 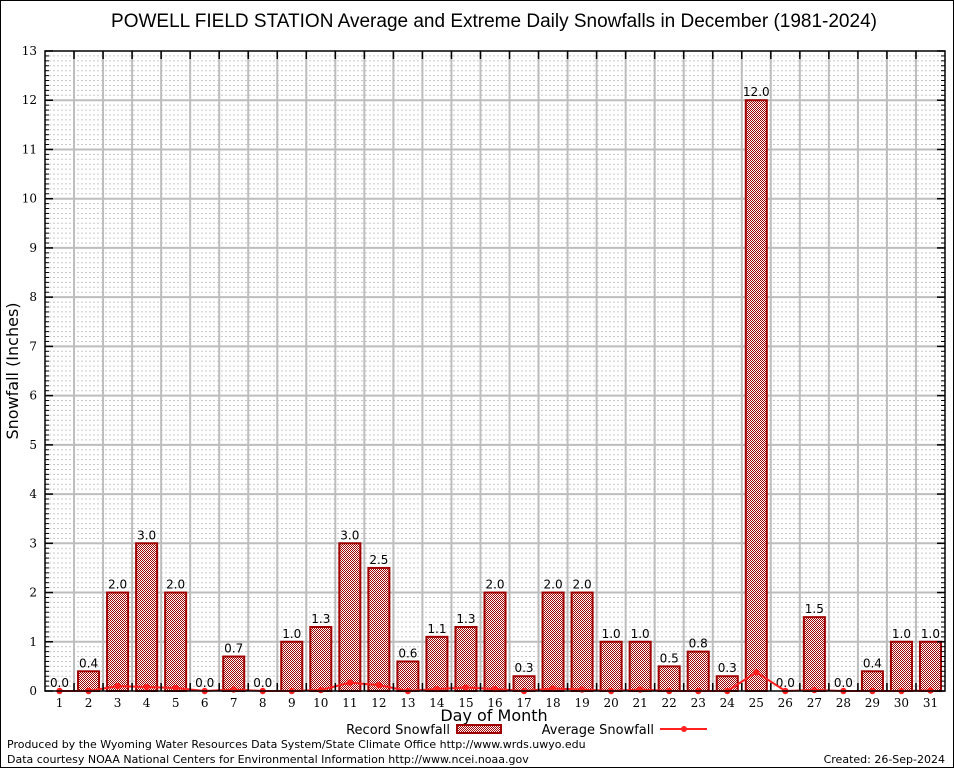 I want to click on x-tick-label: 31, so click(x=930, y=703).